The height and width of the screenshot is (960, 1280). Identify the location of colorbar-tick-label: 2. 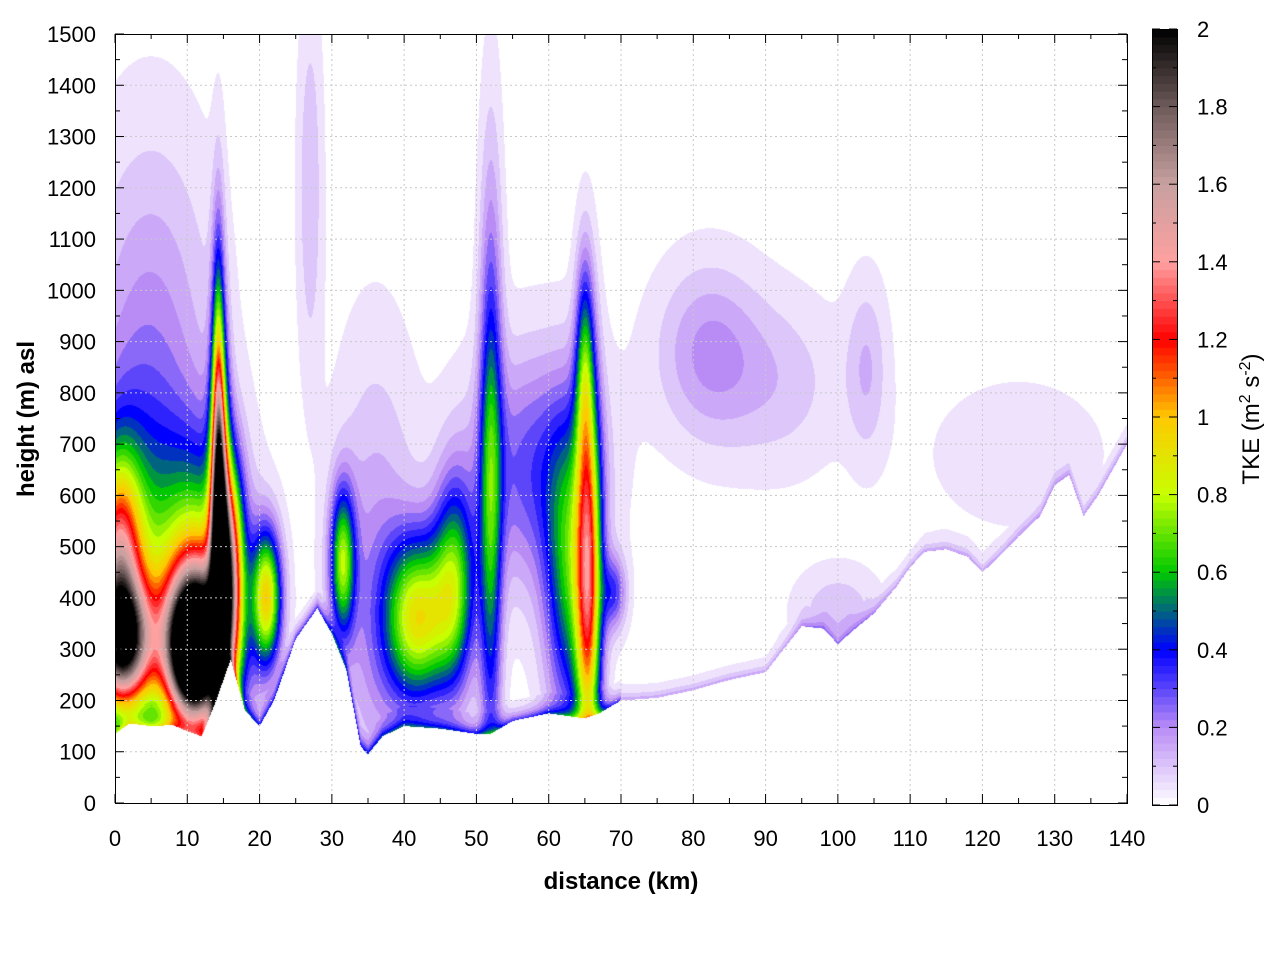
(1203, 29).